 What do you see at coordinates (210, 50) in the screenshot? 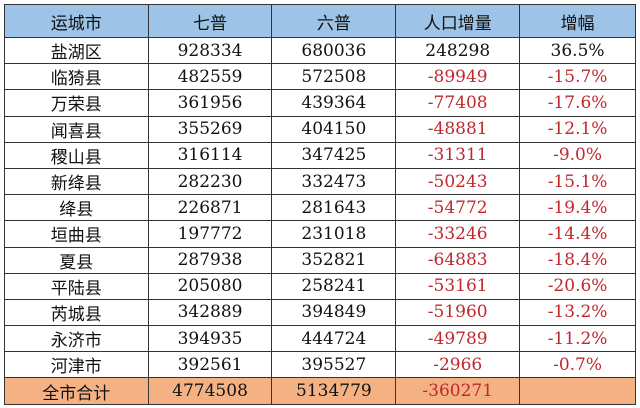
I see `value-cell: 928334` at bounding box center [210, 50].